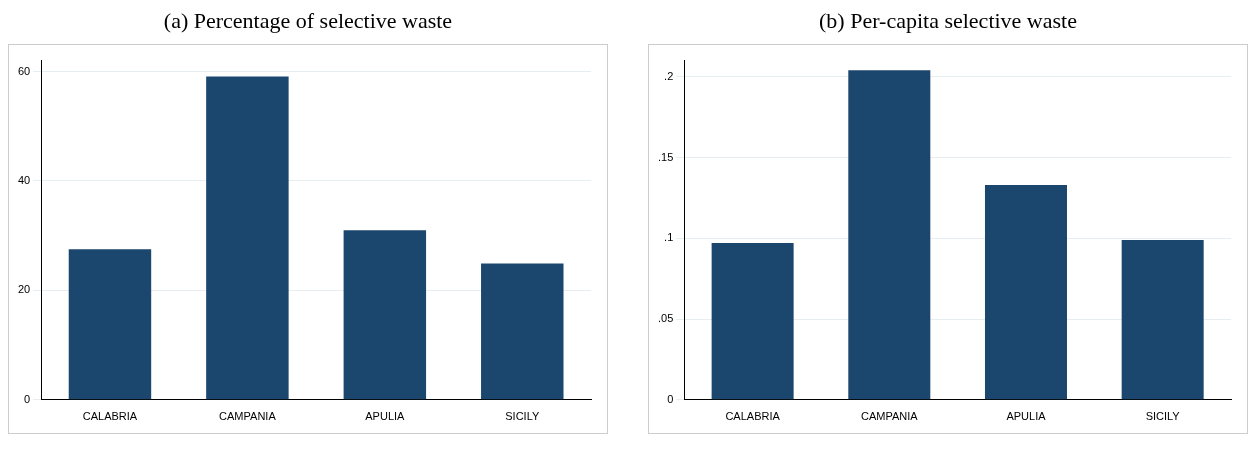 The image size is (1257, 465). What do you see at coordinates (665, 318) in the screenshot?
I see `y-tick-label: .05` at bounding box center [665, 318].